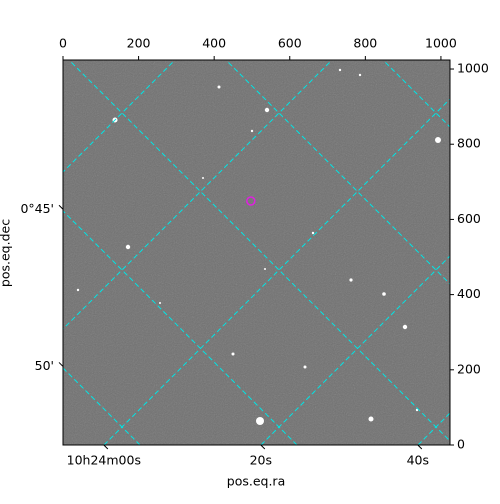 The image size is (500, 504). I want to click on y-tick-label: 200, so click(469, 368).